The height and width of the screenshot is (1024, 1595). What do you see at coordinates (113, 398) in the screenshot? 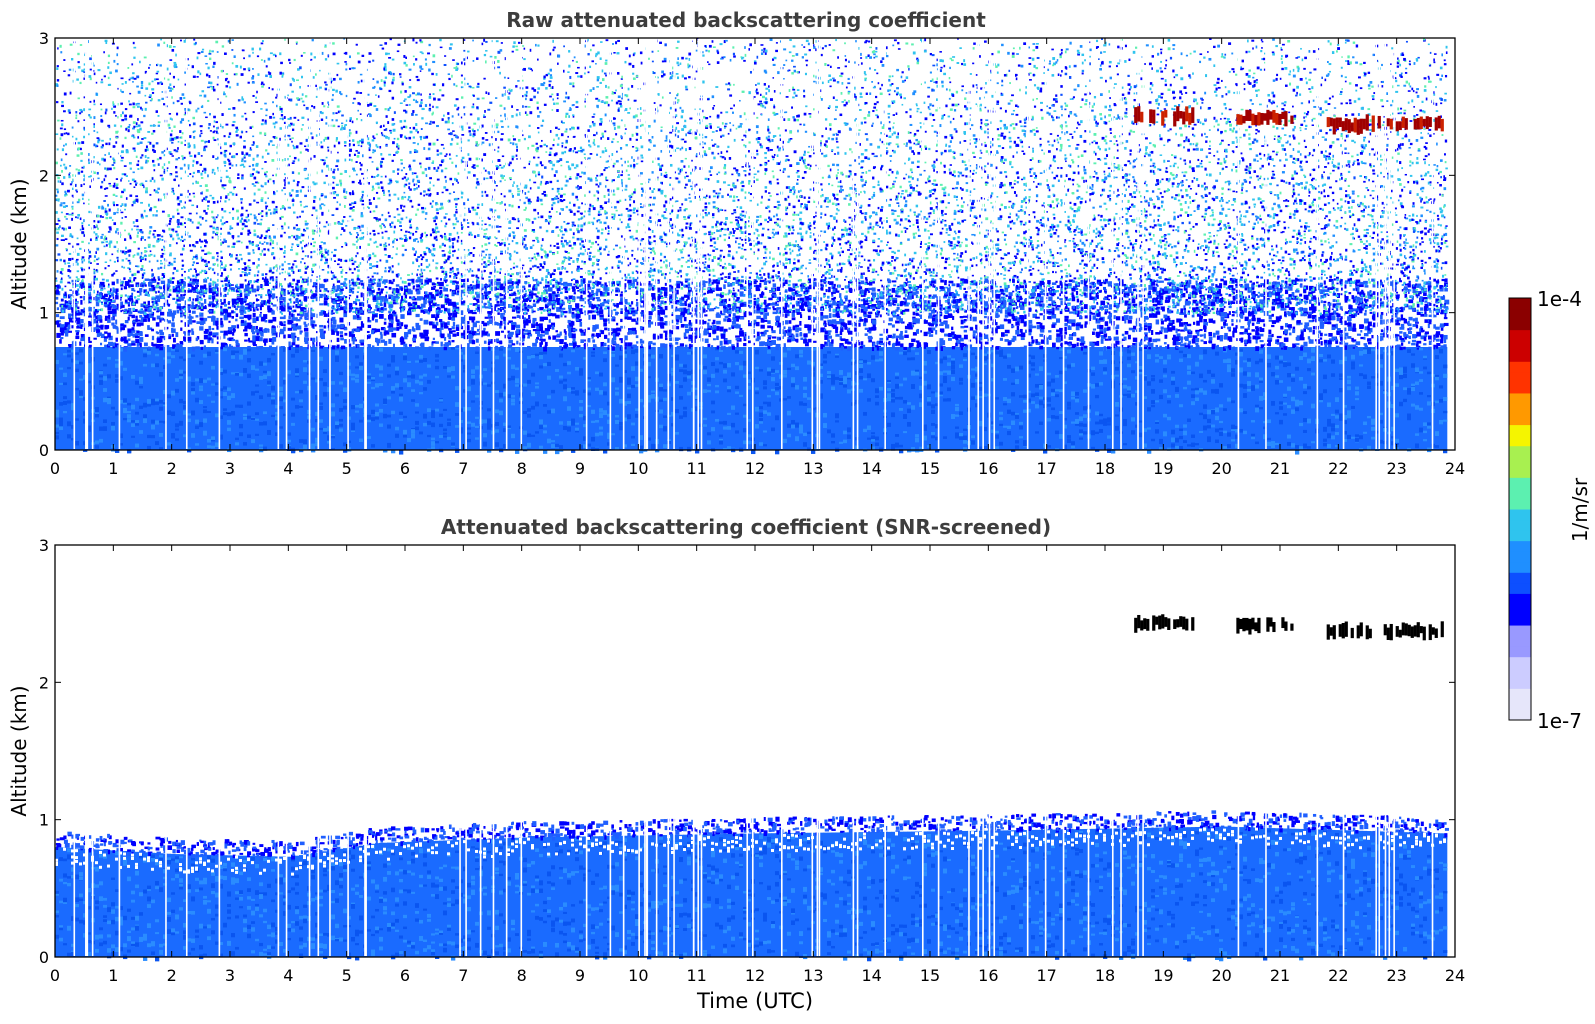
I see `bl-column` at bounding box center [113, 398].